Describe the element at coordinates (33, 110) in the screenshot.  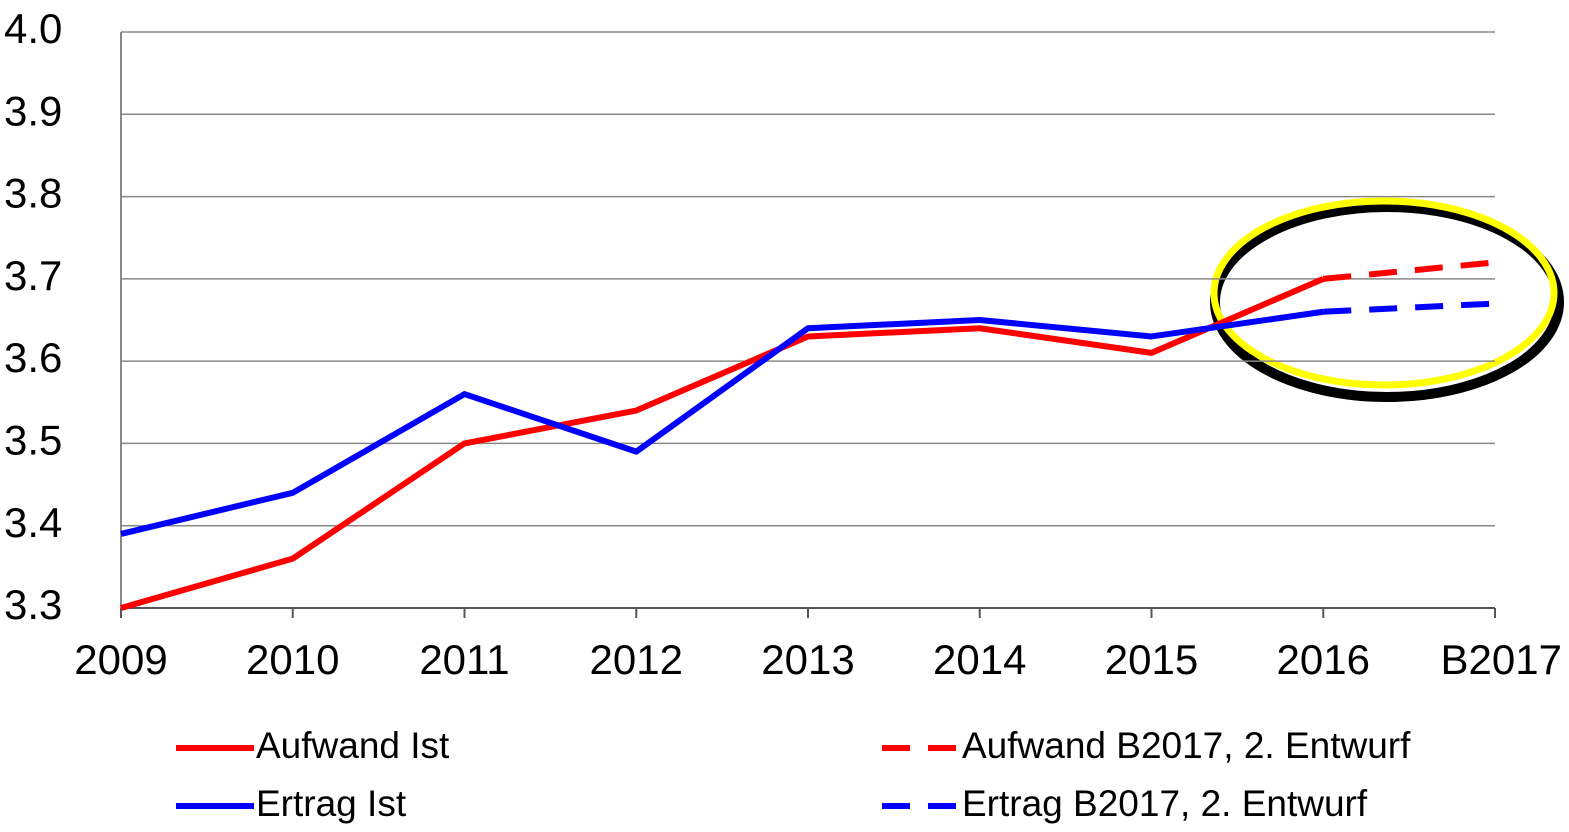
I see `y-tick-label: 3.9` at that location.